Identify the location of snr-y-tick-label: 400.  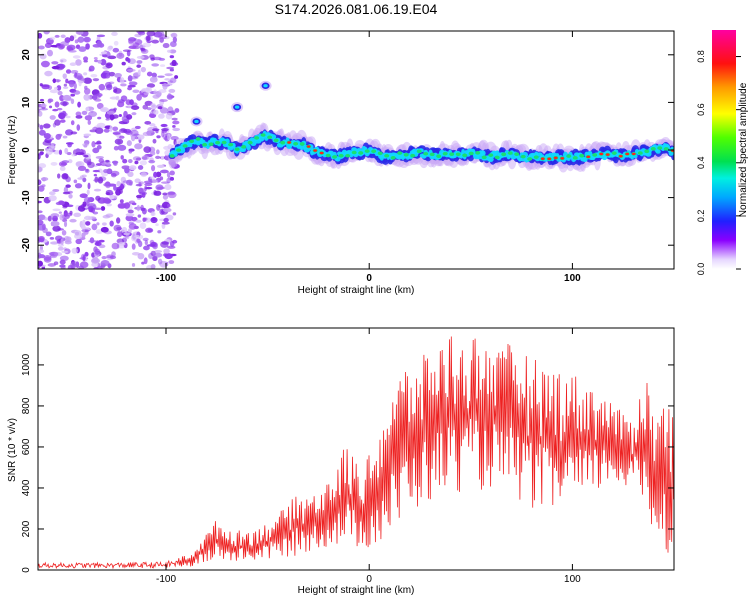
(26, 487).